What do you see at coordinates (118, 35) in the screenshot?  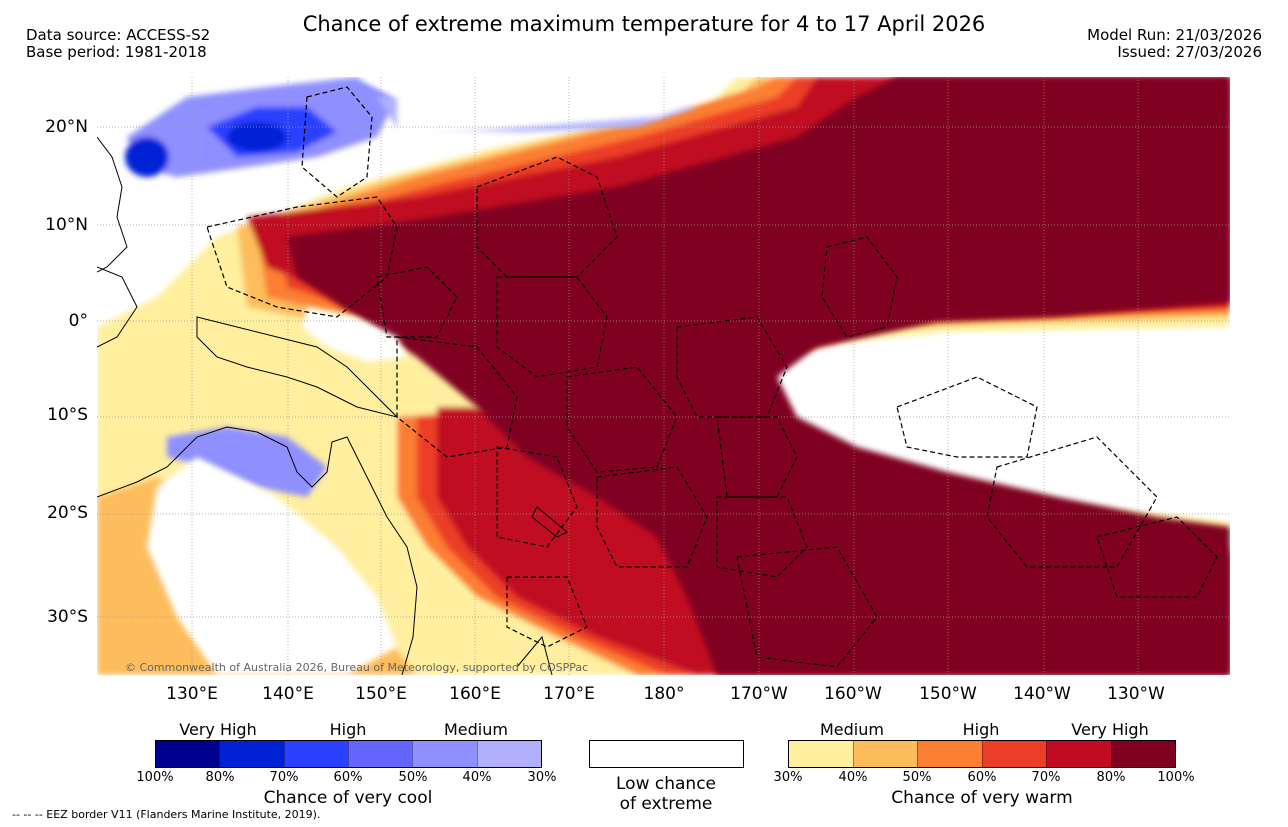 I see `data-source: Data source: ACCESS-S2` at bounding box center [118, 35].